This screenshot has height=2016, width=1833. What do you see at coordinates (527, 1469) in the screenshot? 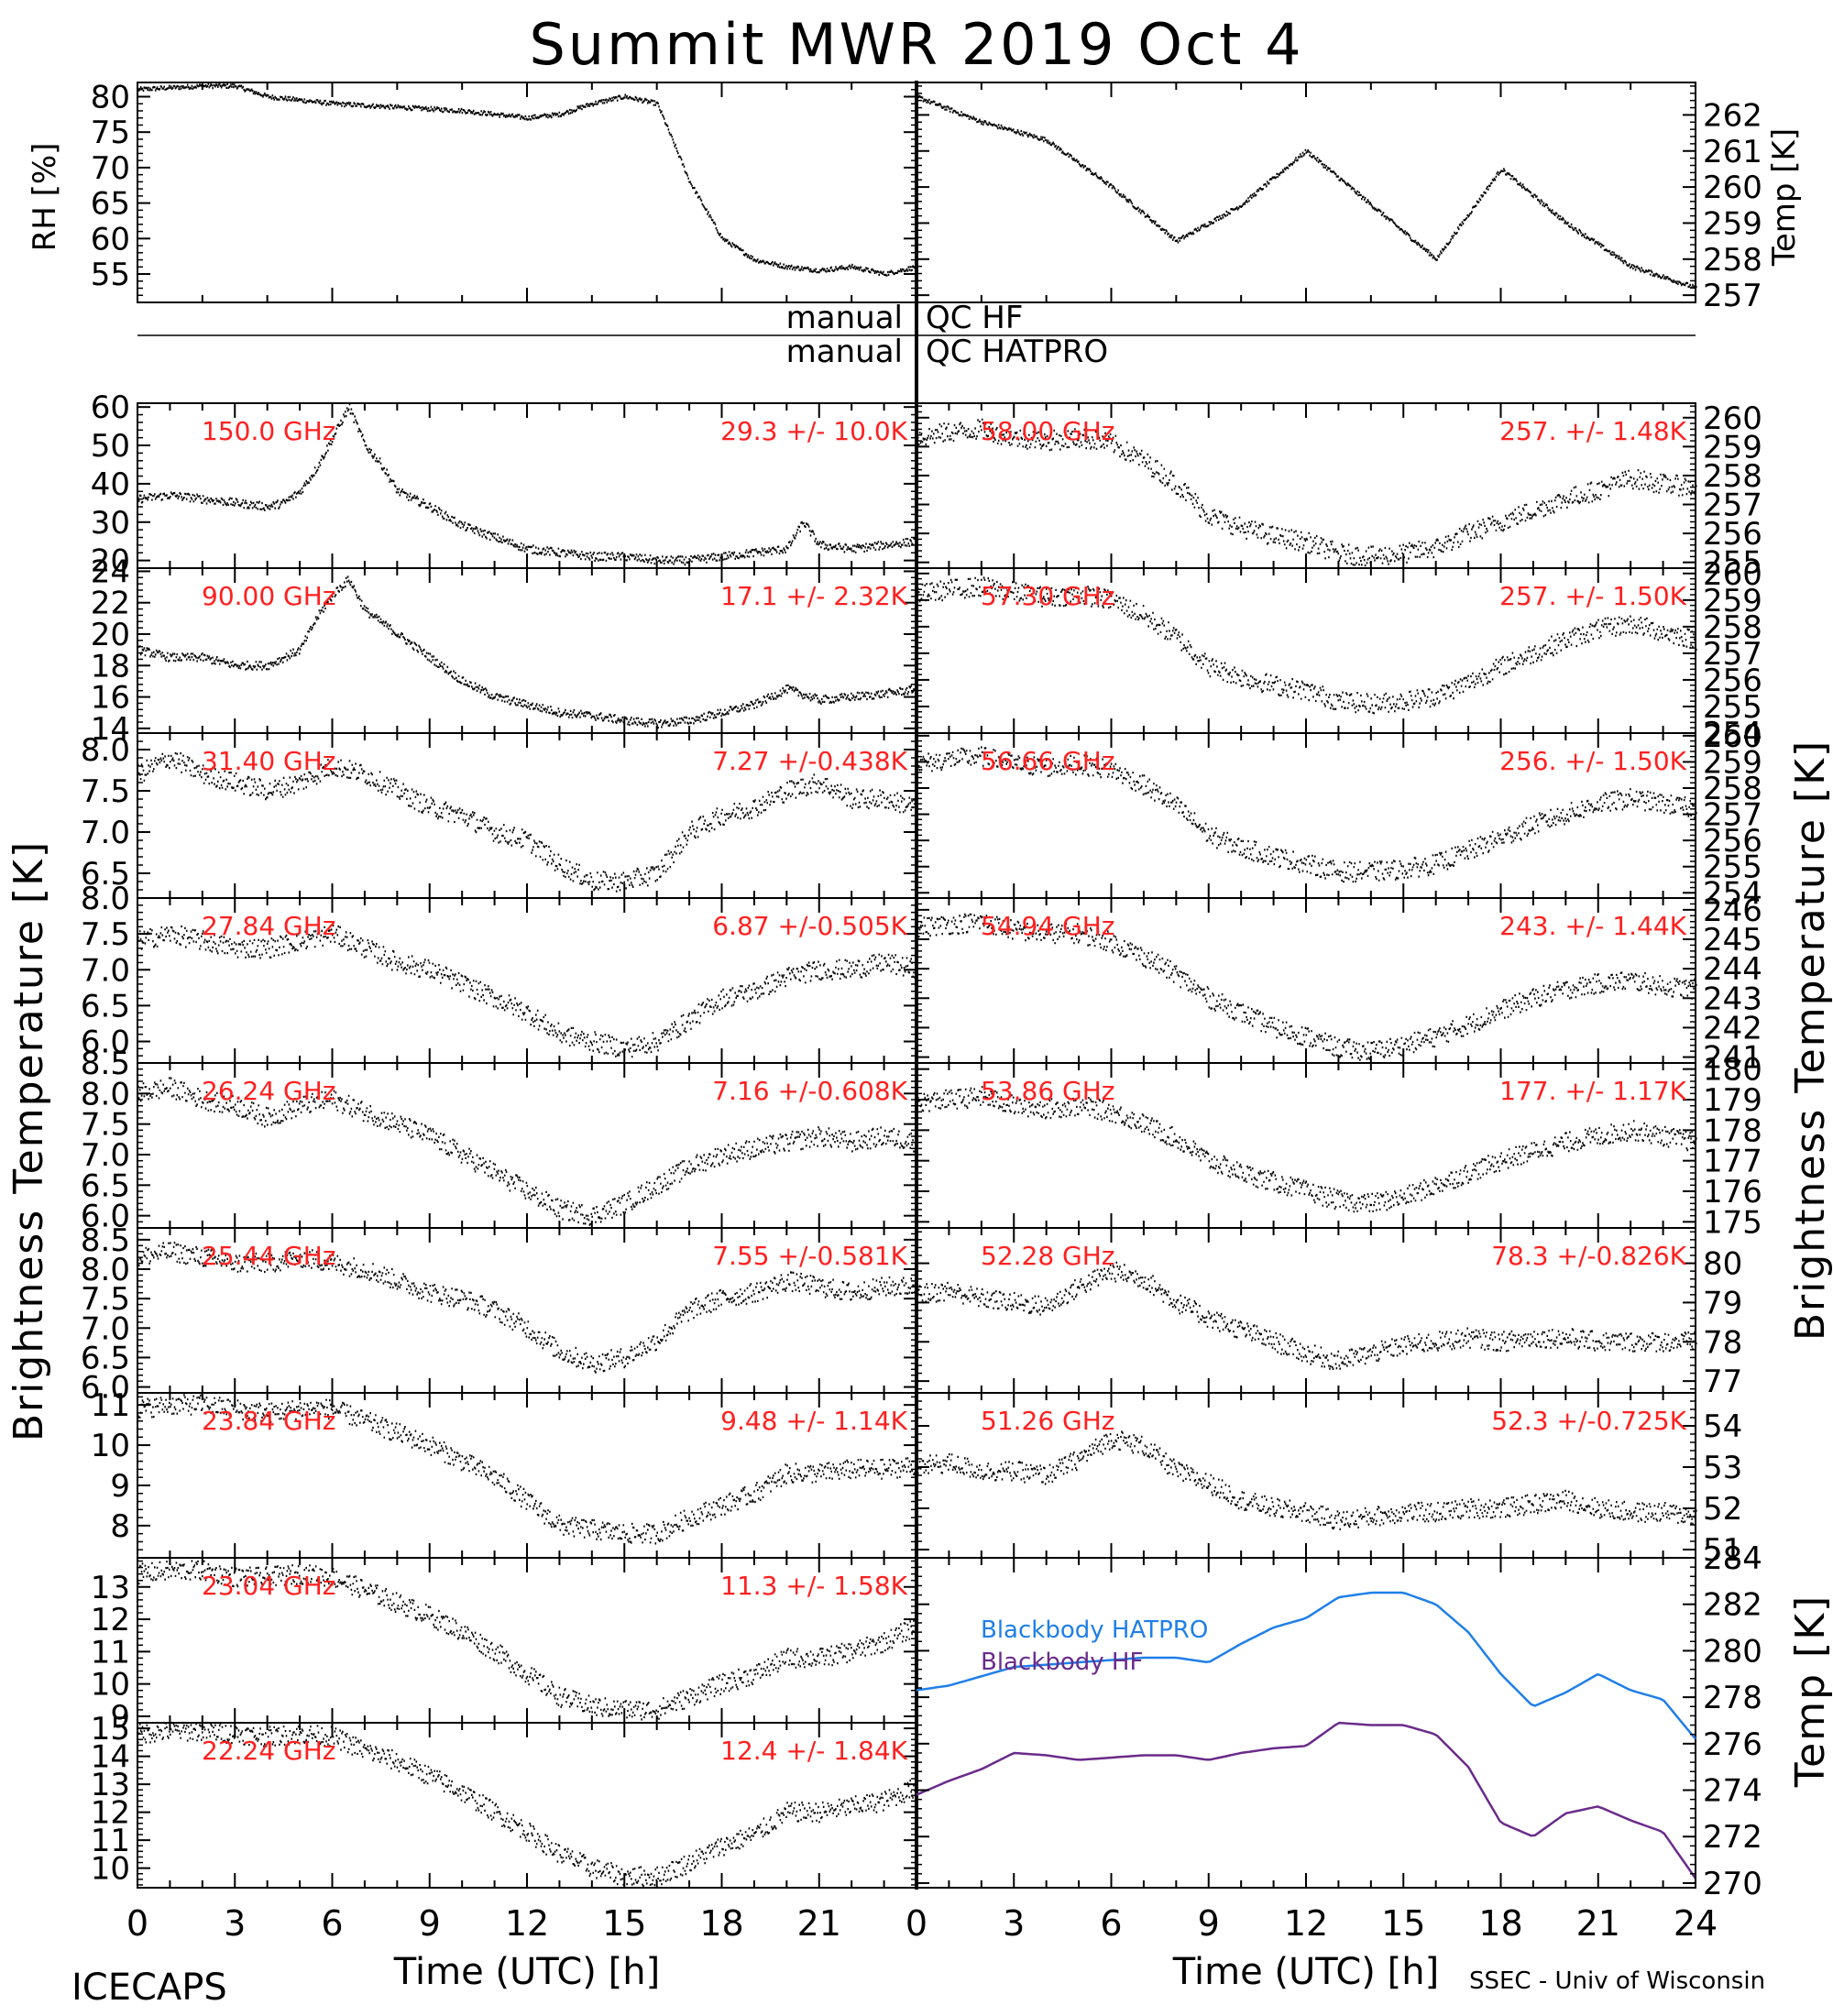
I see `ch_23_84-trace` at bounding box center [527, 1469].